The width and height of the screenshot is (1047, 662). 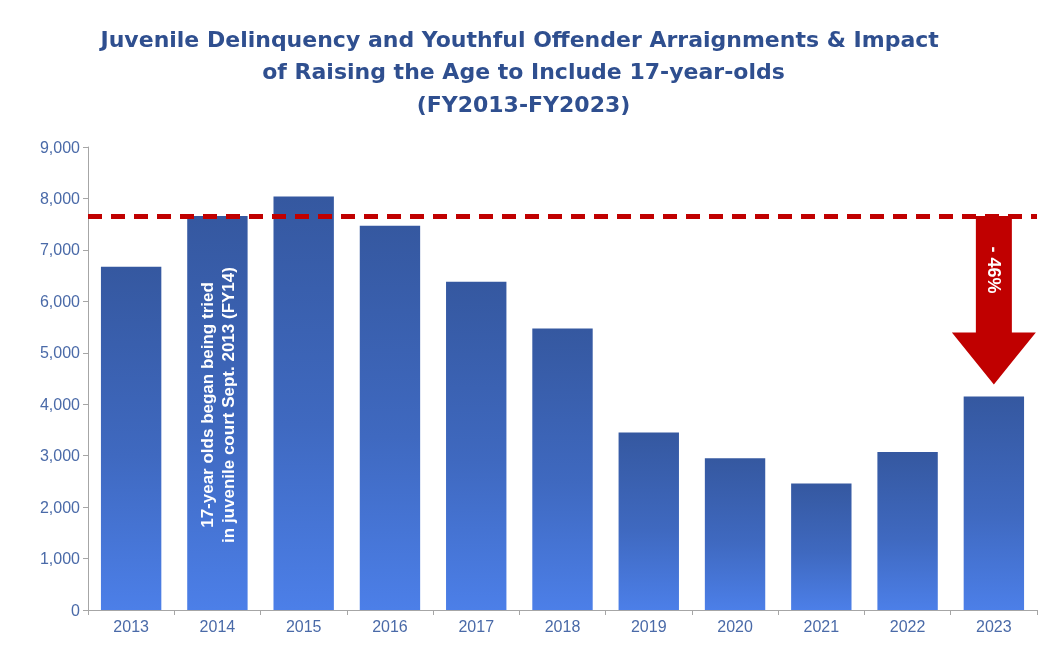 What do you see at coordinates (60, 301) in the screenshot?
I see `y-tick-label: 6,000` at bounding box center [60, 301].